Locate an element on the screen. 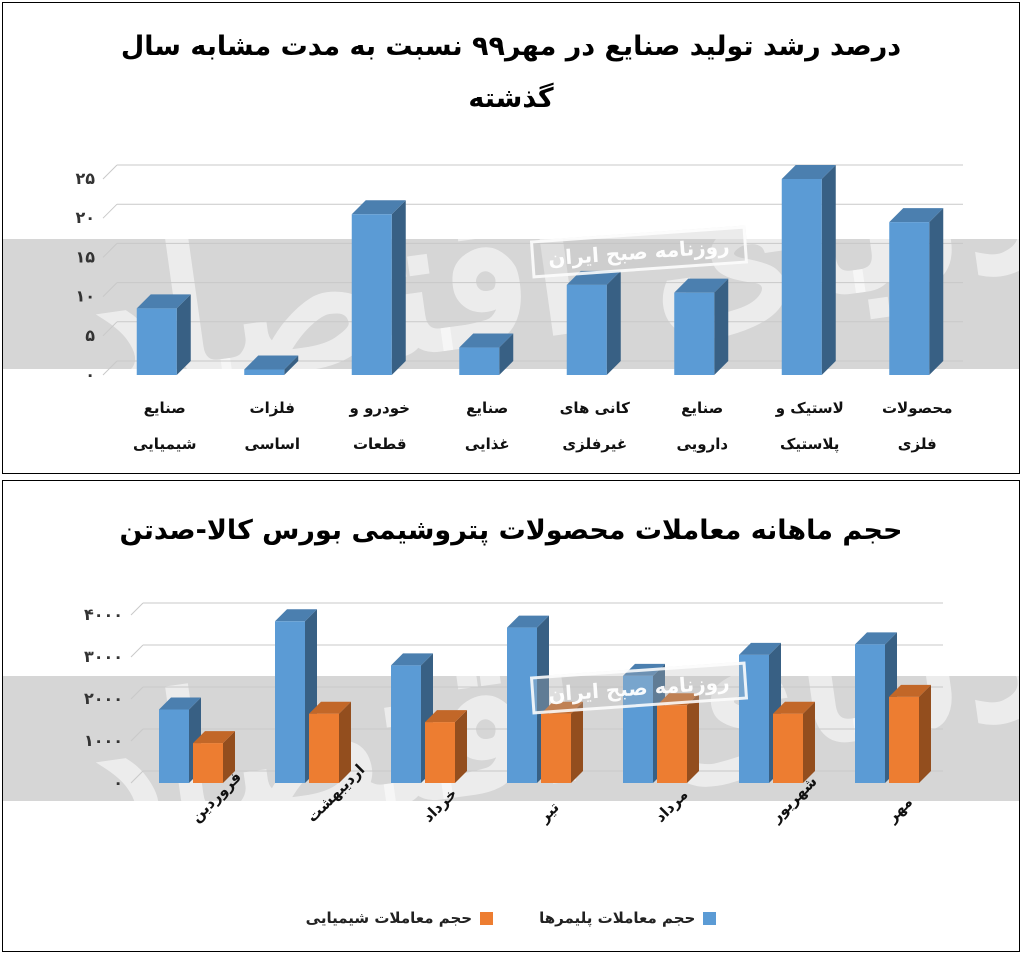 The height and width of the screenshot is (954, 1024). legend-item: حجم معاملات پلیمرها is located at coordinates (628, 918).